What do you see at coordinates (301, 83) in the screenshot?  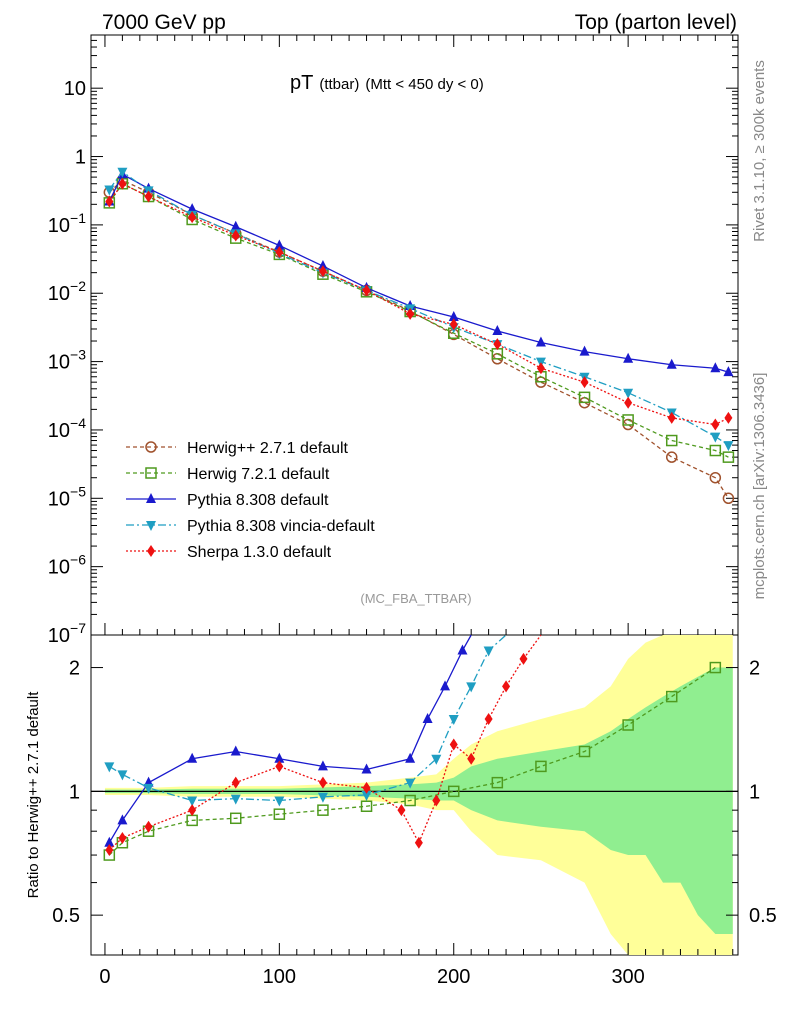 I see `main-title-pt: pT` at bounding box center [301, 83].